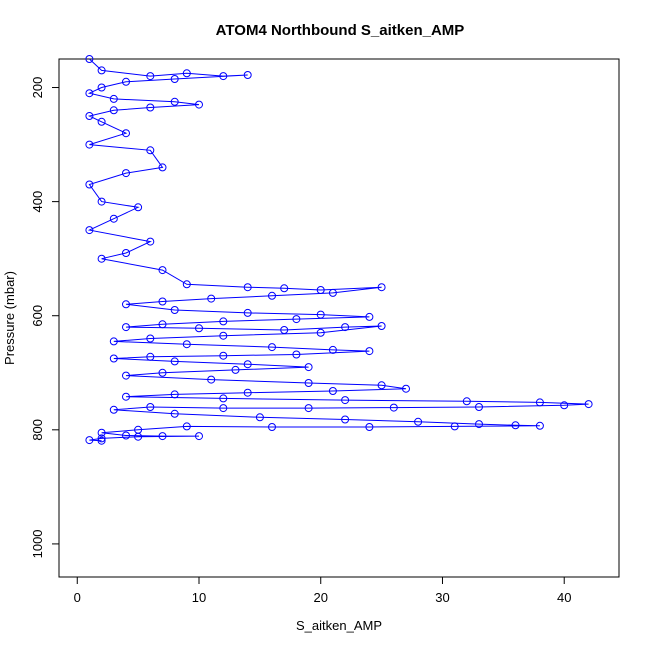 This screenshot has width=650, height=650. Describe the element at coordinates (37, 430) in the screenshot. I see `y-tick-label: 800` at that location.